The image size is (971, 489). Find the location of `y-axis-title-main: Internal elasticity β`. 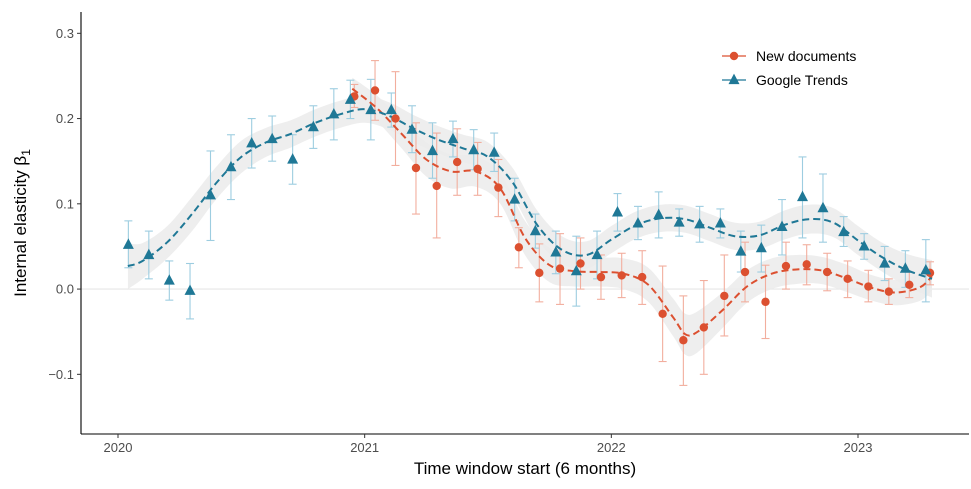

y-axis-title-main: Internal elasticity β is located at coordinates (20, 226).